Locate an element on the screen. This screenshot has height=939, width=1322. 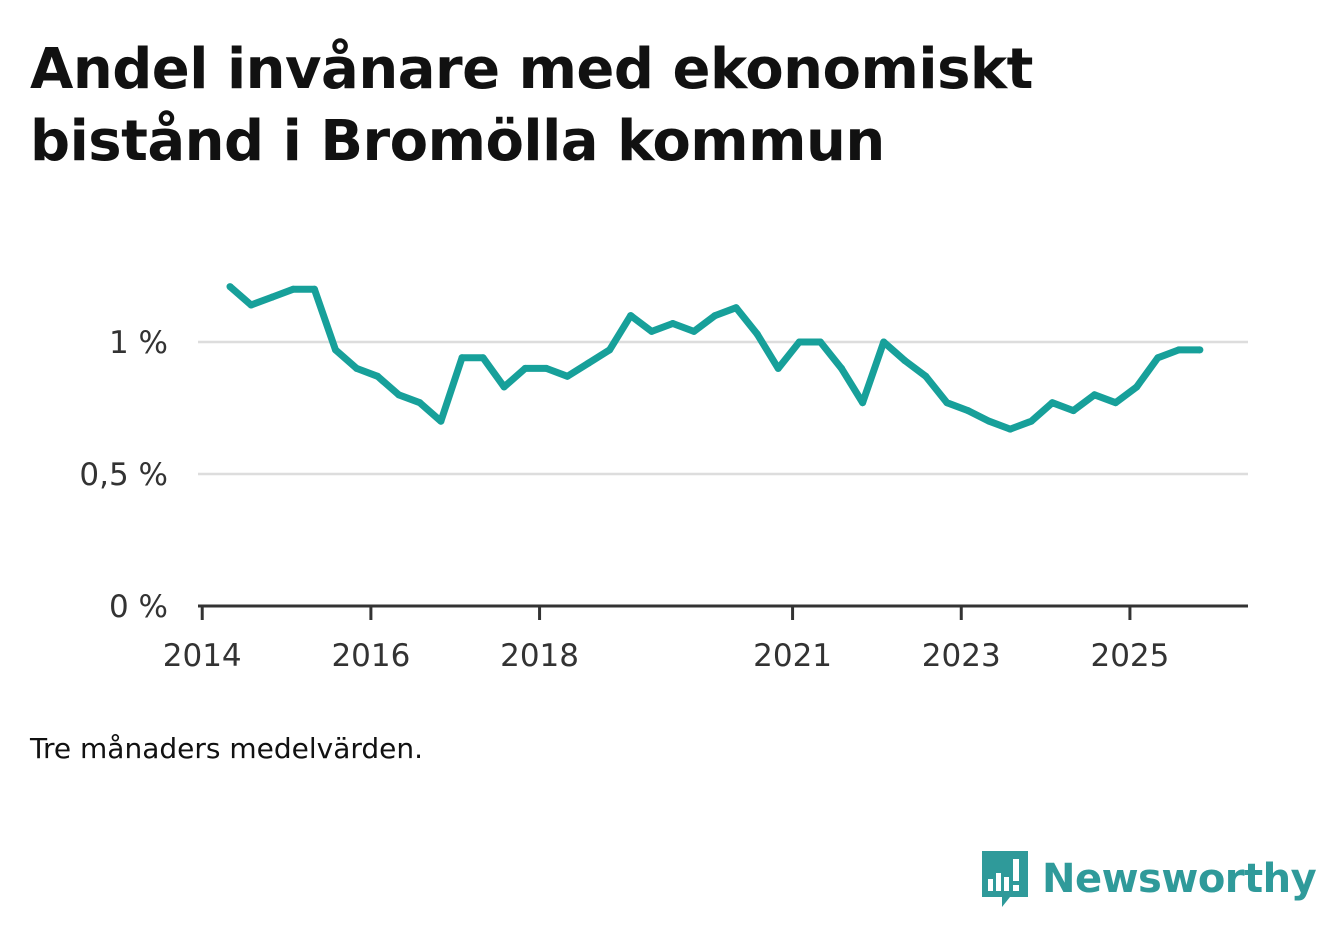
x-axis-ticks: 2014 2016 2018 2021 2023 2025 is located at coordinates (666, 640).